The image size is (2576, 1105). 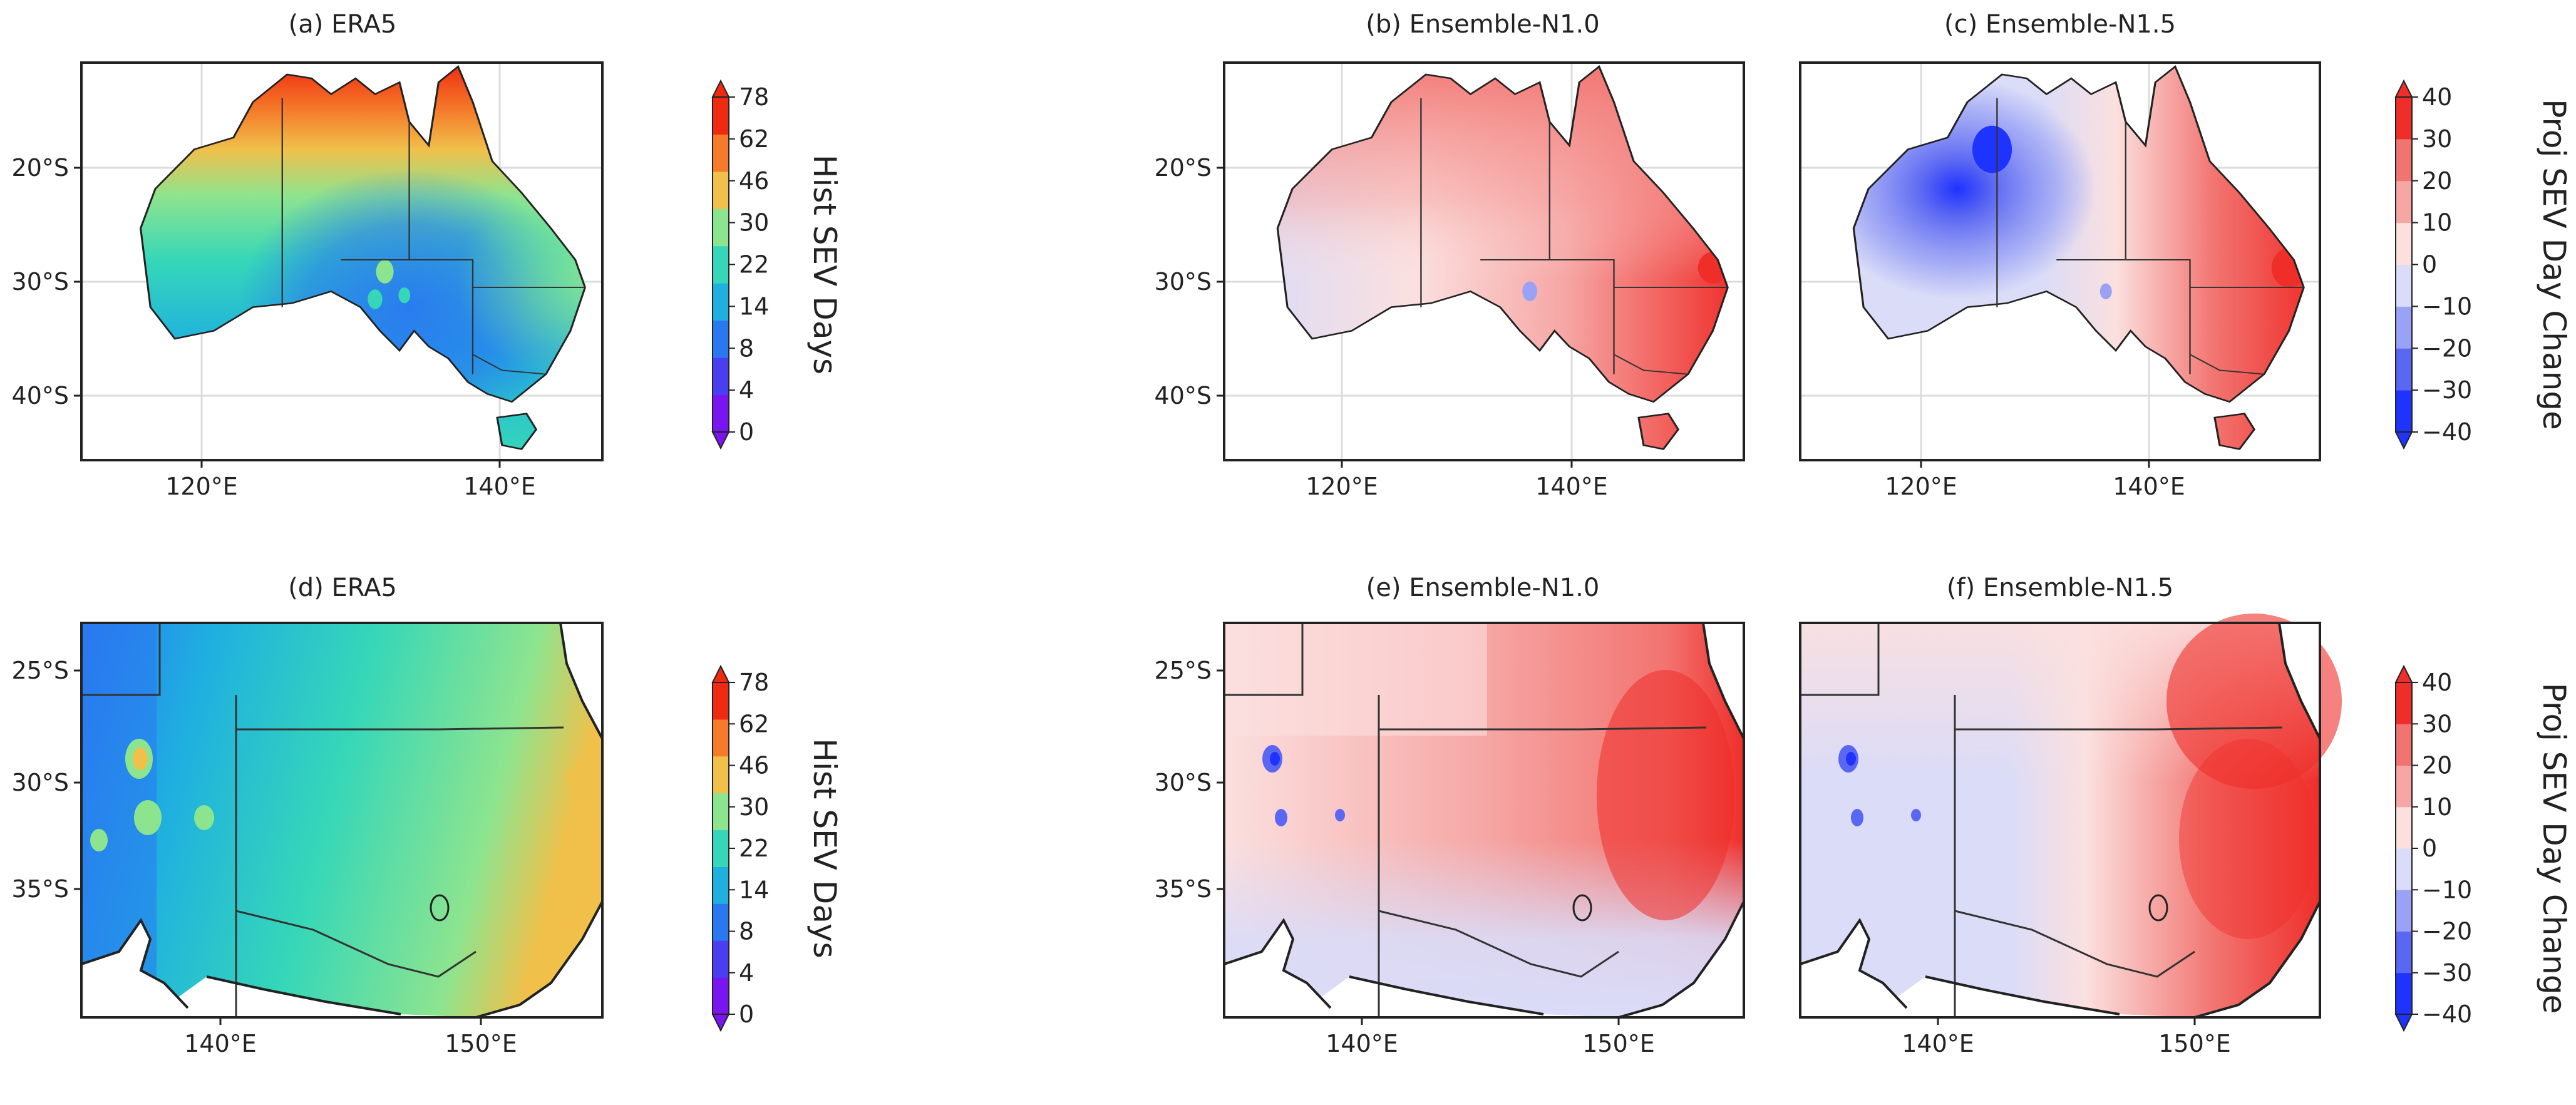 I want to click on colorbar-proj-top: −40 −30 −20 −10 0 10 20 30 40 Proj SEV Day Change, so click(x=2483, y=264).